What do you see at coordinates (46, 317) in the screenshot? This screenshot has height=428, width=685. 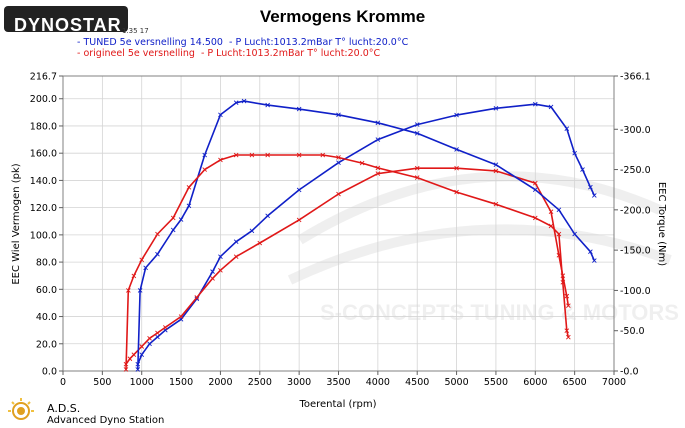 I see `y-tick-label: 40.0` at bounding box center [46, 317].